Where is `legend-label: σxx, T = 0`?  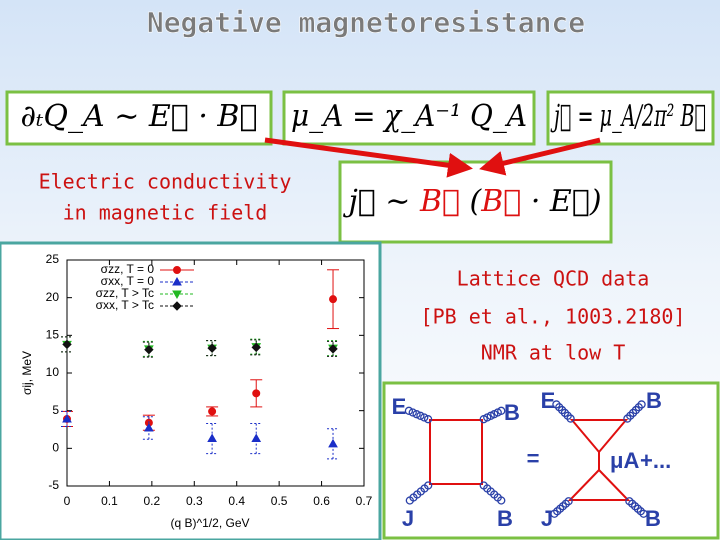 legend-label: σxx, T = 0 is located at coordinates (128, 281).